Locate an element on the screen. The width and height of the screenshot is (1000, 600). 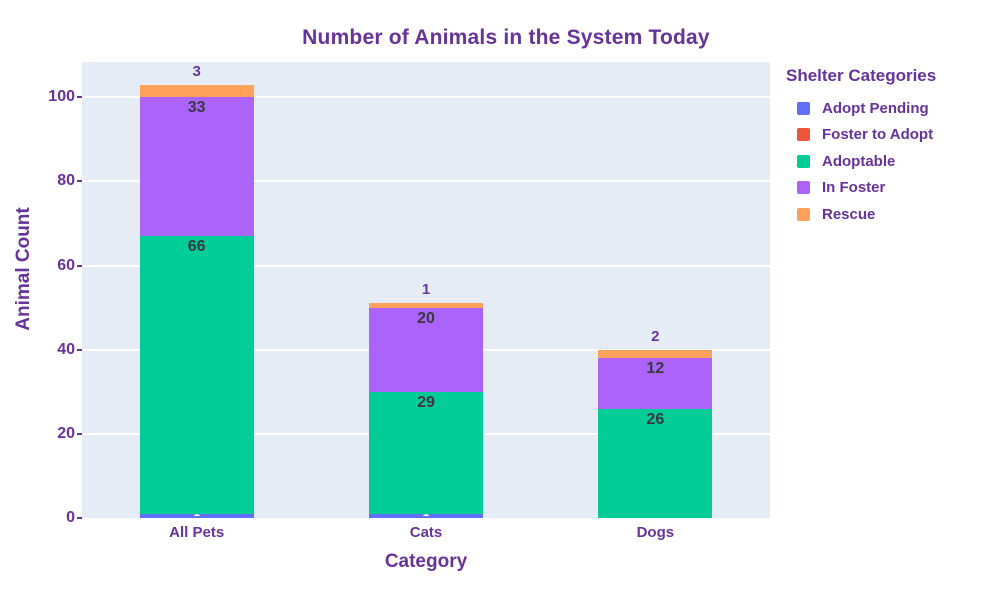
legend-item-label: In Foster is located at coordinates (854, 188).